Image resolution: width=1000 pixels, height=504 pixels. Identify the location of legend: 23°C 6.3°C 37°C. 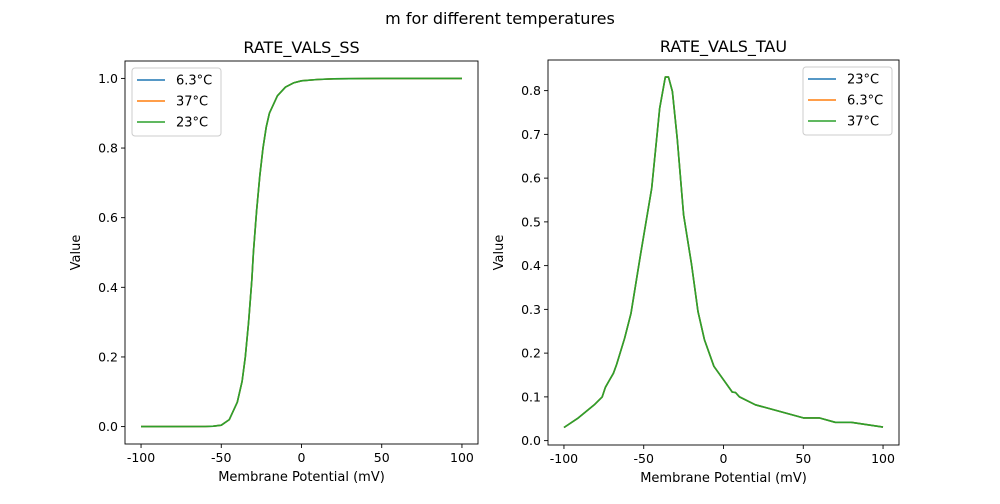
(847, 101).